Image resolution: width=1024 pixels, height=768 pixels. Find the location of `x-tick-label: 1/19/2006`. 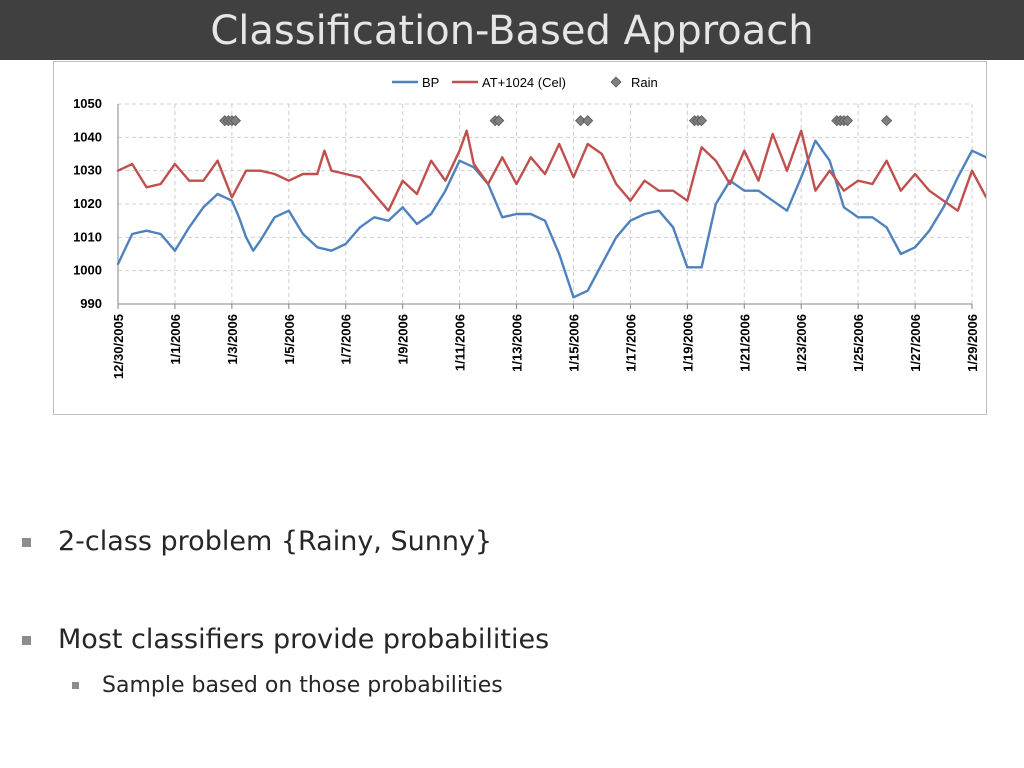

x-tick-label: 1/19/2006 is located at coordinates (687, 343).